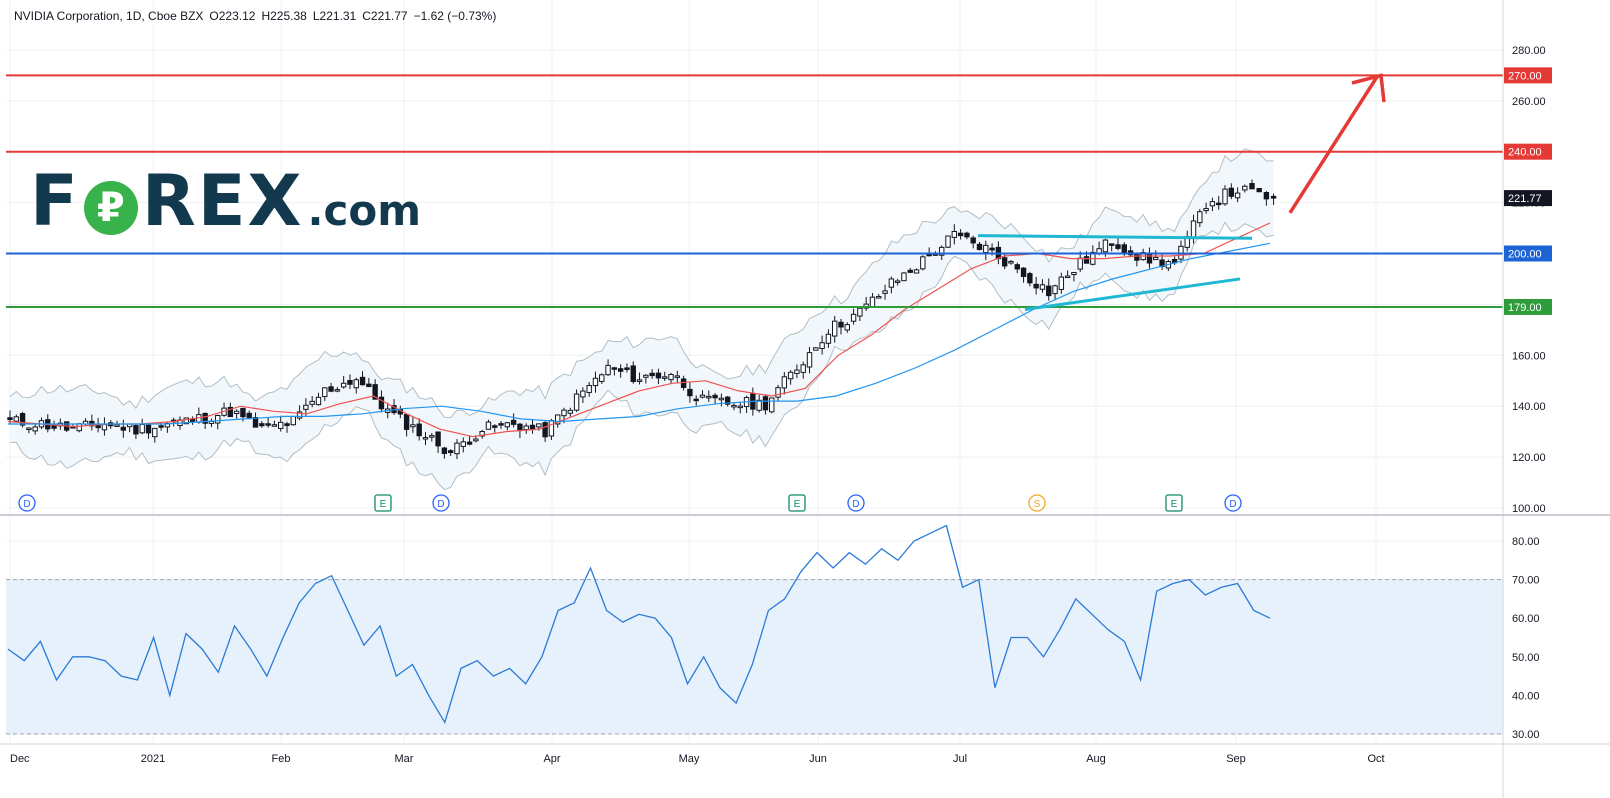  What do you see at coordinates (1528, 198) in the screenshot?
I see `last-price-tag` at bounding box center [1528, 198].